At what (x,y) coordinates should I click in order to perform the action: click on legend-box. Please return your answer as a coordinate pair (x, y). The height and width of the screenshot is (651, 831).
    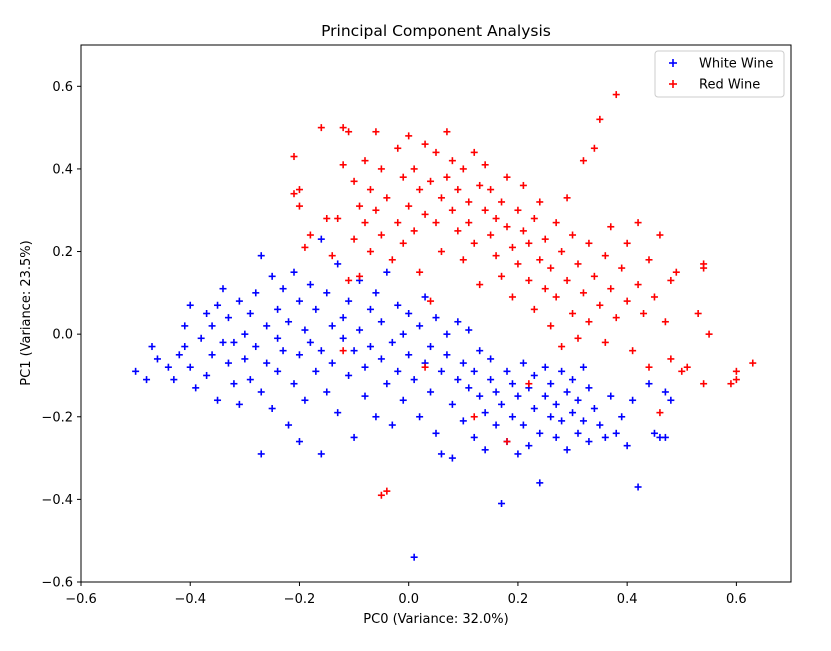
    Looking at the image, I should click on (719, 74).